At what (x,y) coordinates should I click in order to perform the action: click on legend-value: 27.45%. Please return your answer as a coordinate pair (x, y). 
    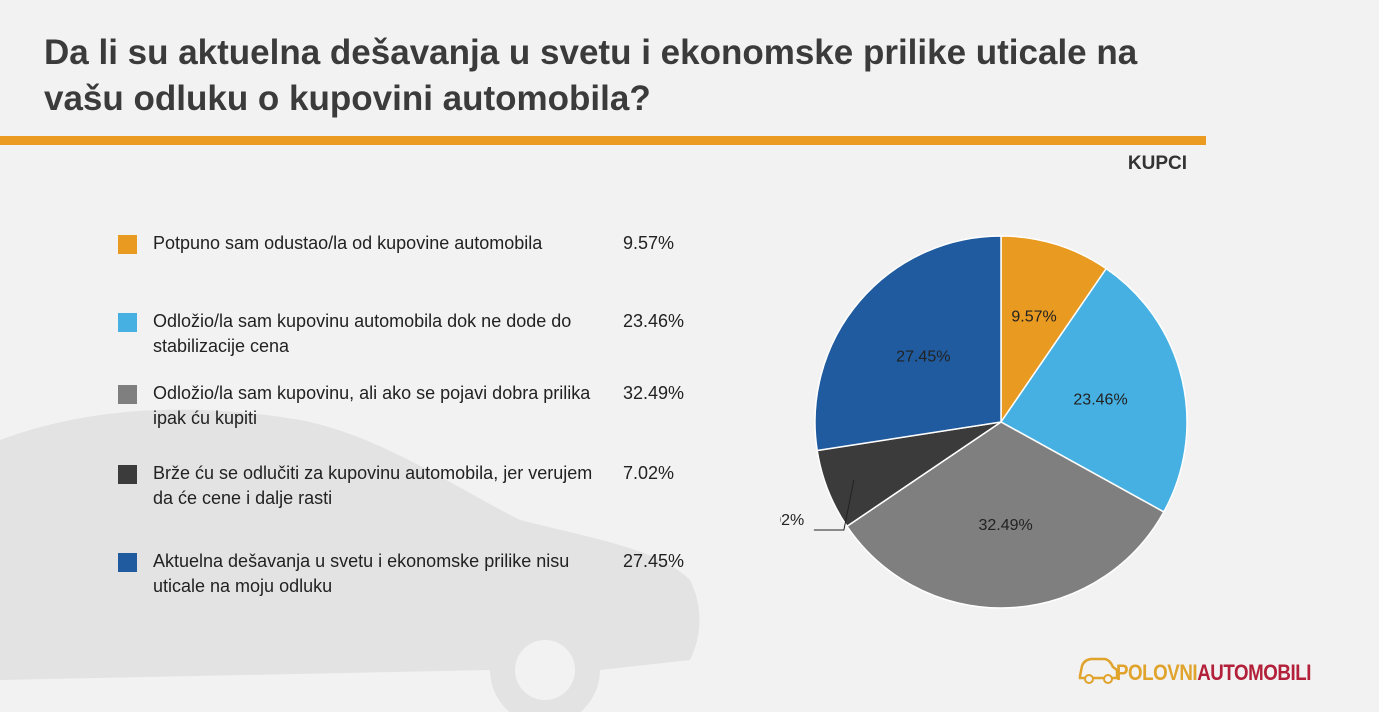
    Looking at the image, I should click on (654, 561).